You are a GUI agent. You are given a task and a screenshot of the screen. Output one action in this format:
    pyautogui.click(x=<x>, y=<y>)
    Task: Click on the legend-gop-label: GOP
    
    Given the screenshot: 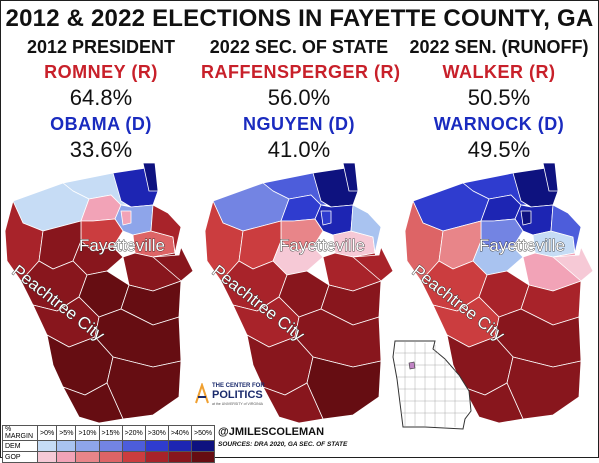 What is the action you would take?
    pyautogui.click(x=20, y=457)
    